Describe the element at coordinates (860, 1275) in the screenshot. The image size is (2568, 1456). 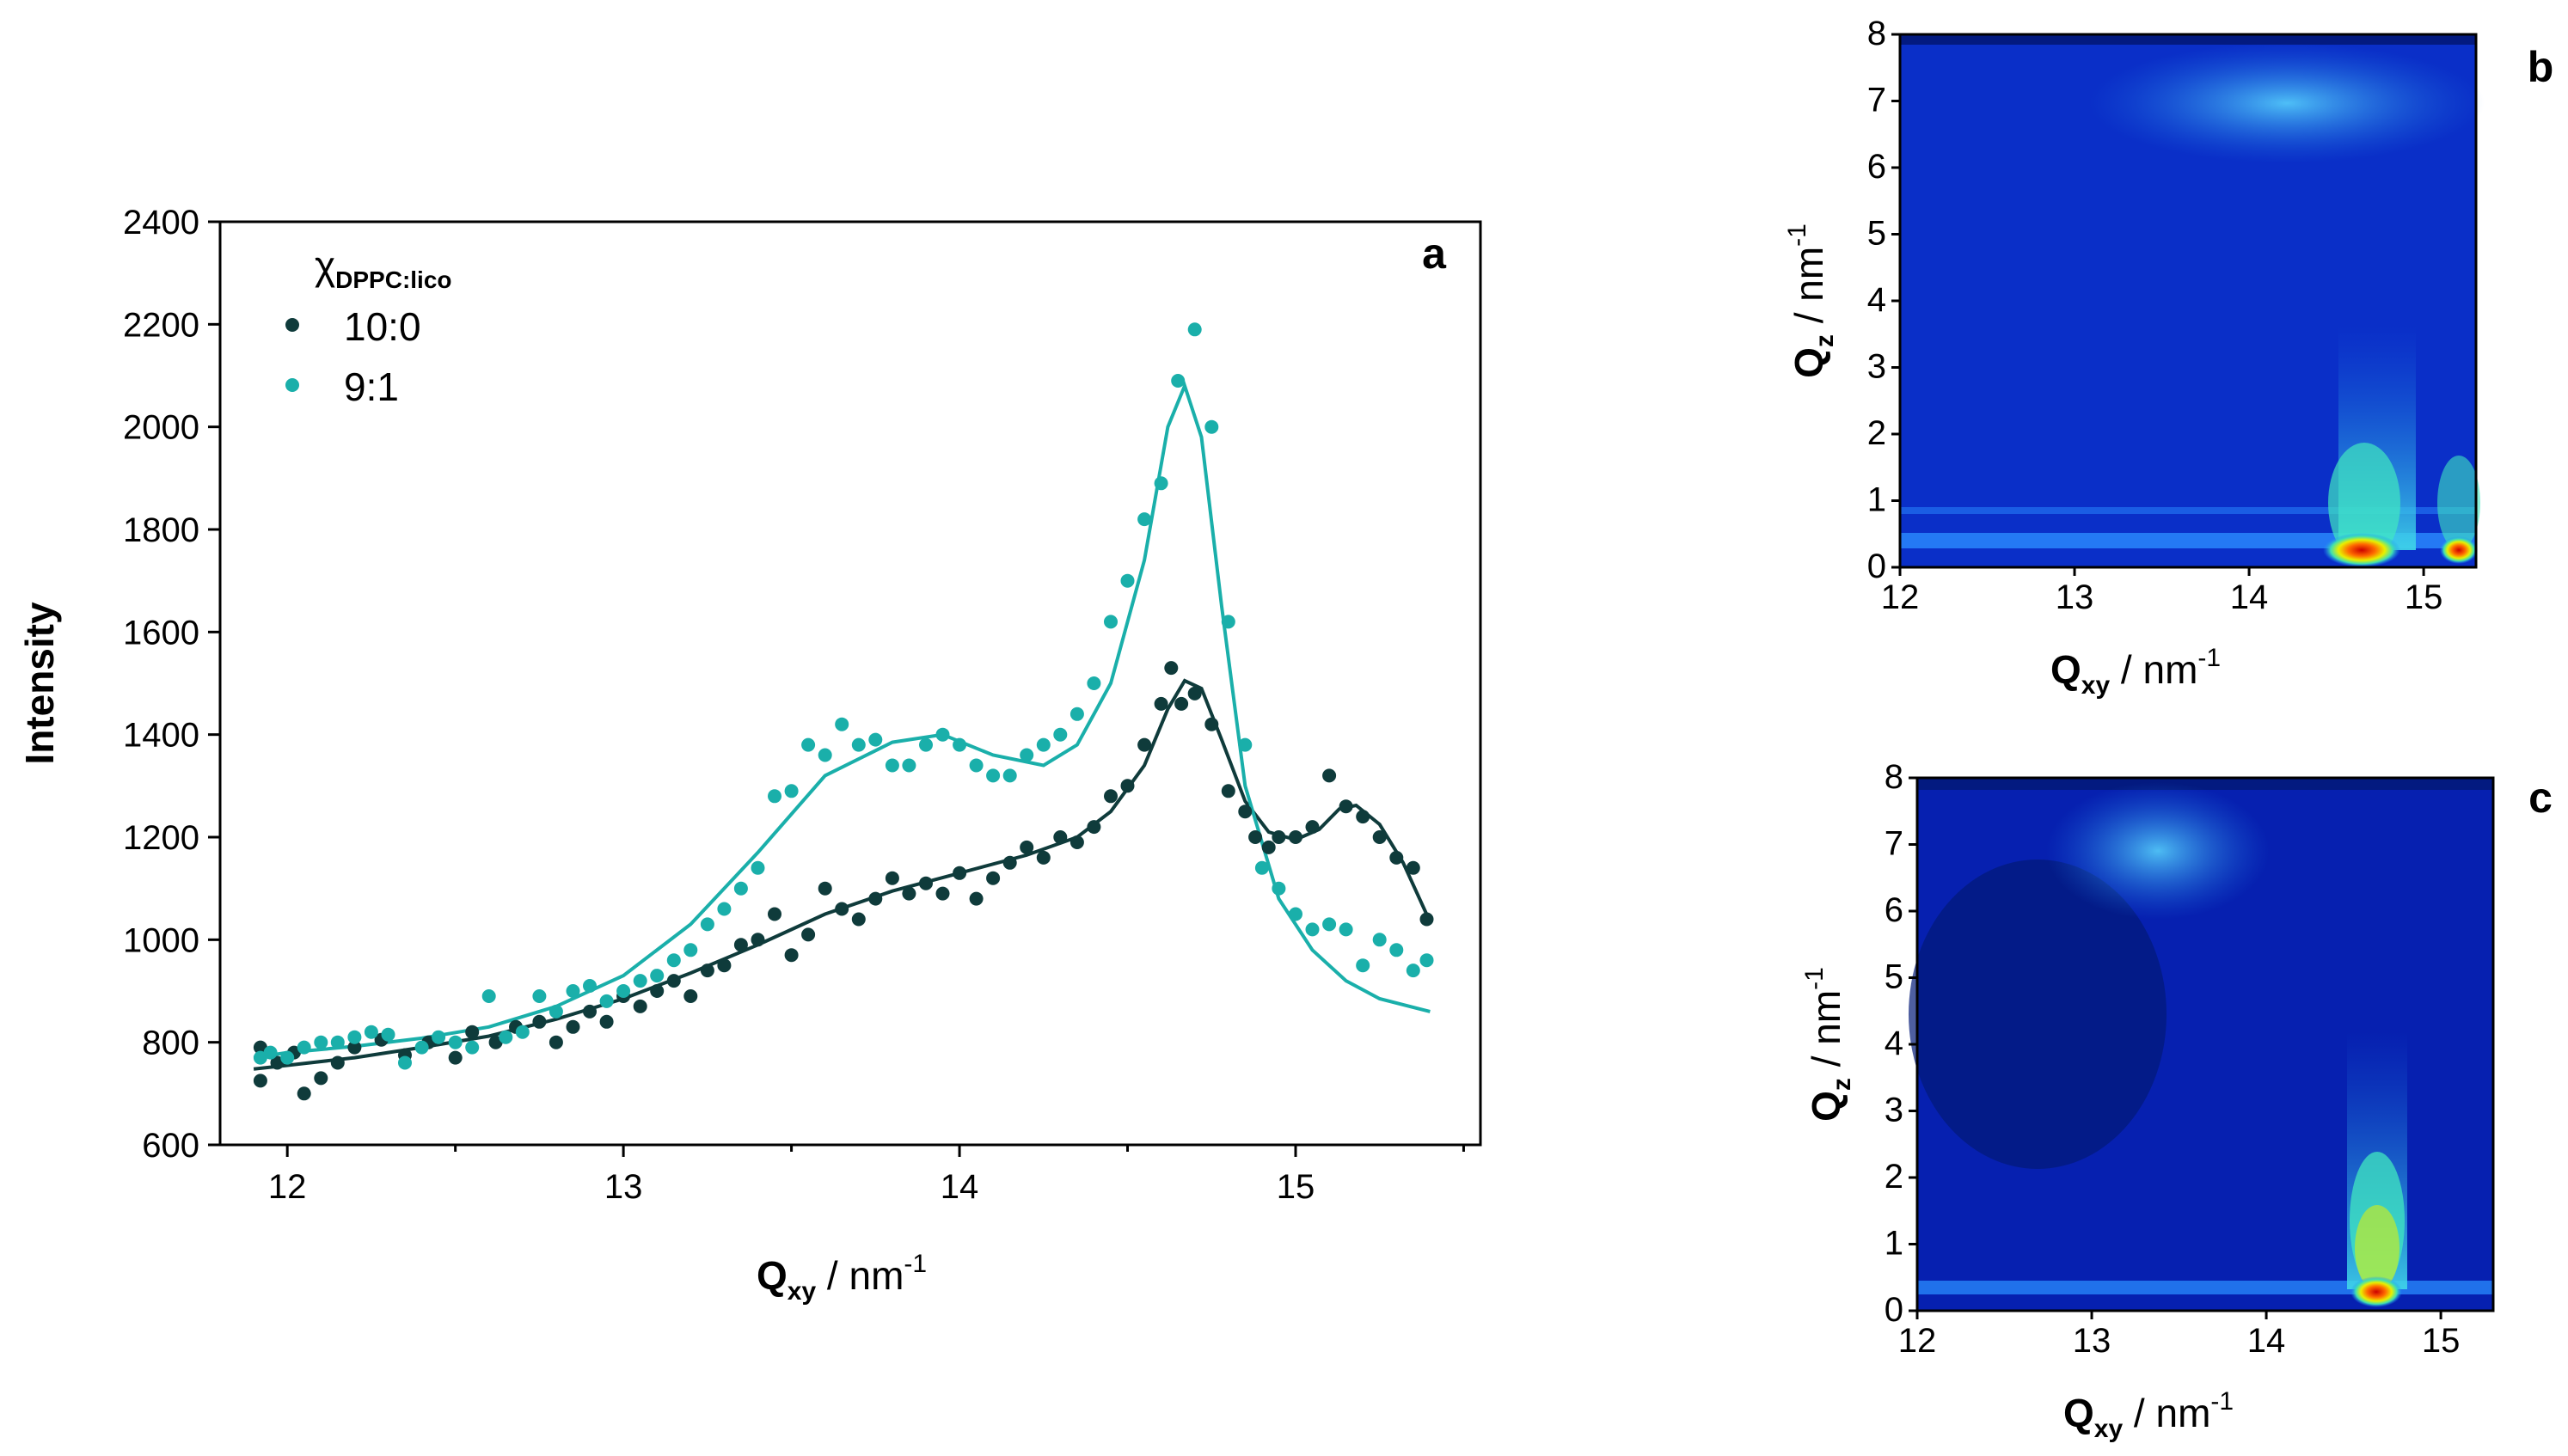
I see `panel-a-x-title-unit: / nm` at that location.